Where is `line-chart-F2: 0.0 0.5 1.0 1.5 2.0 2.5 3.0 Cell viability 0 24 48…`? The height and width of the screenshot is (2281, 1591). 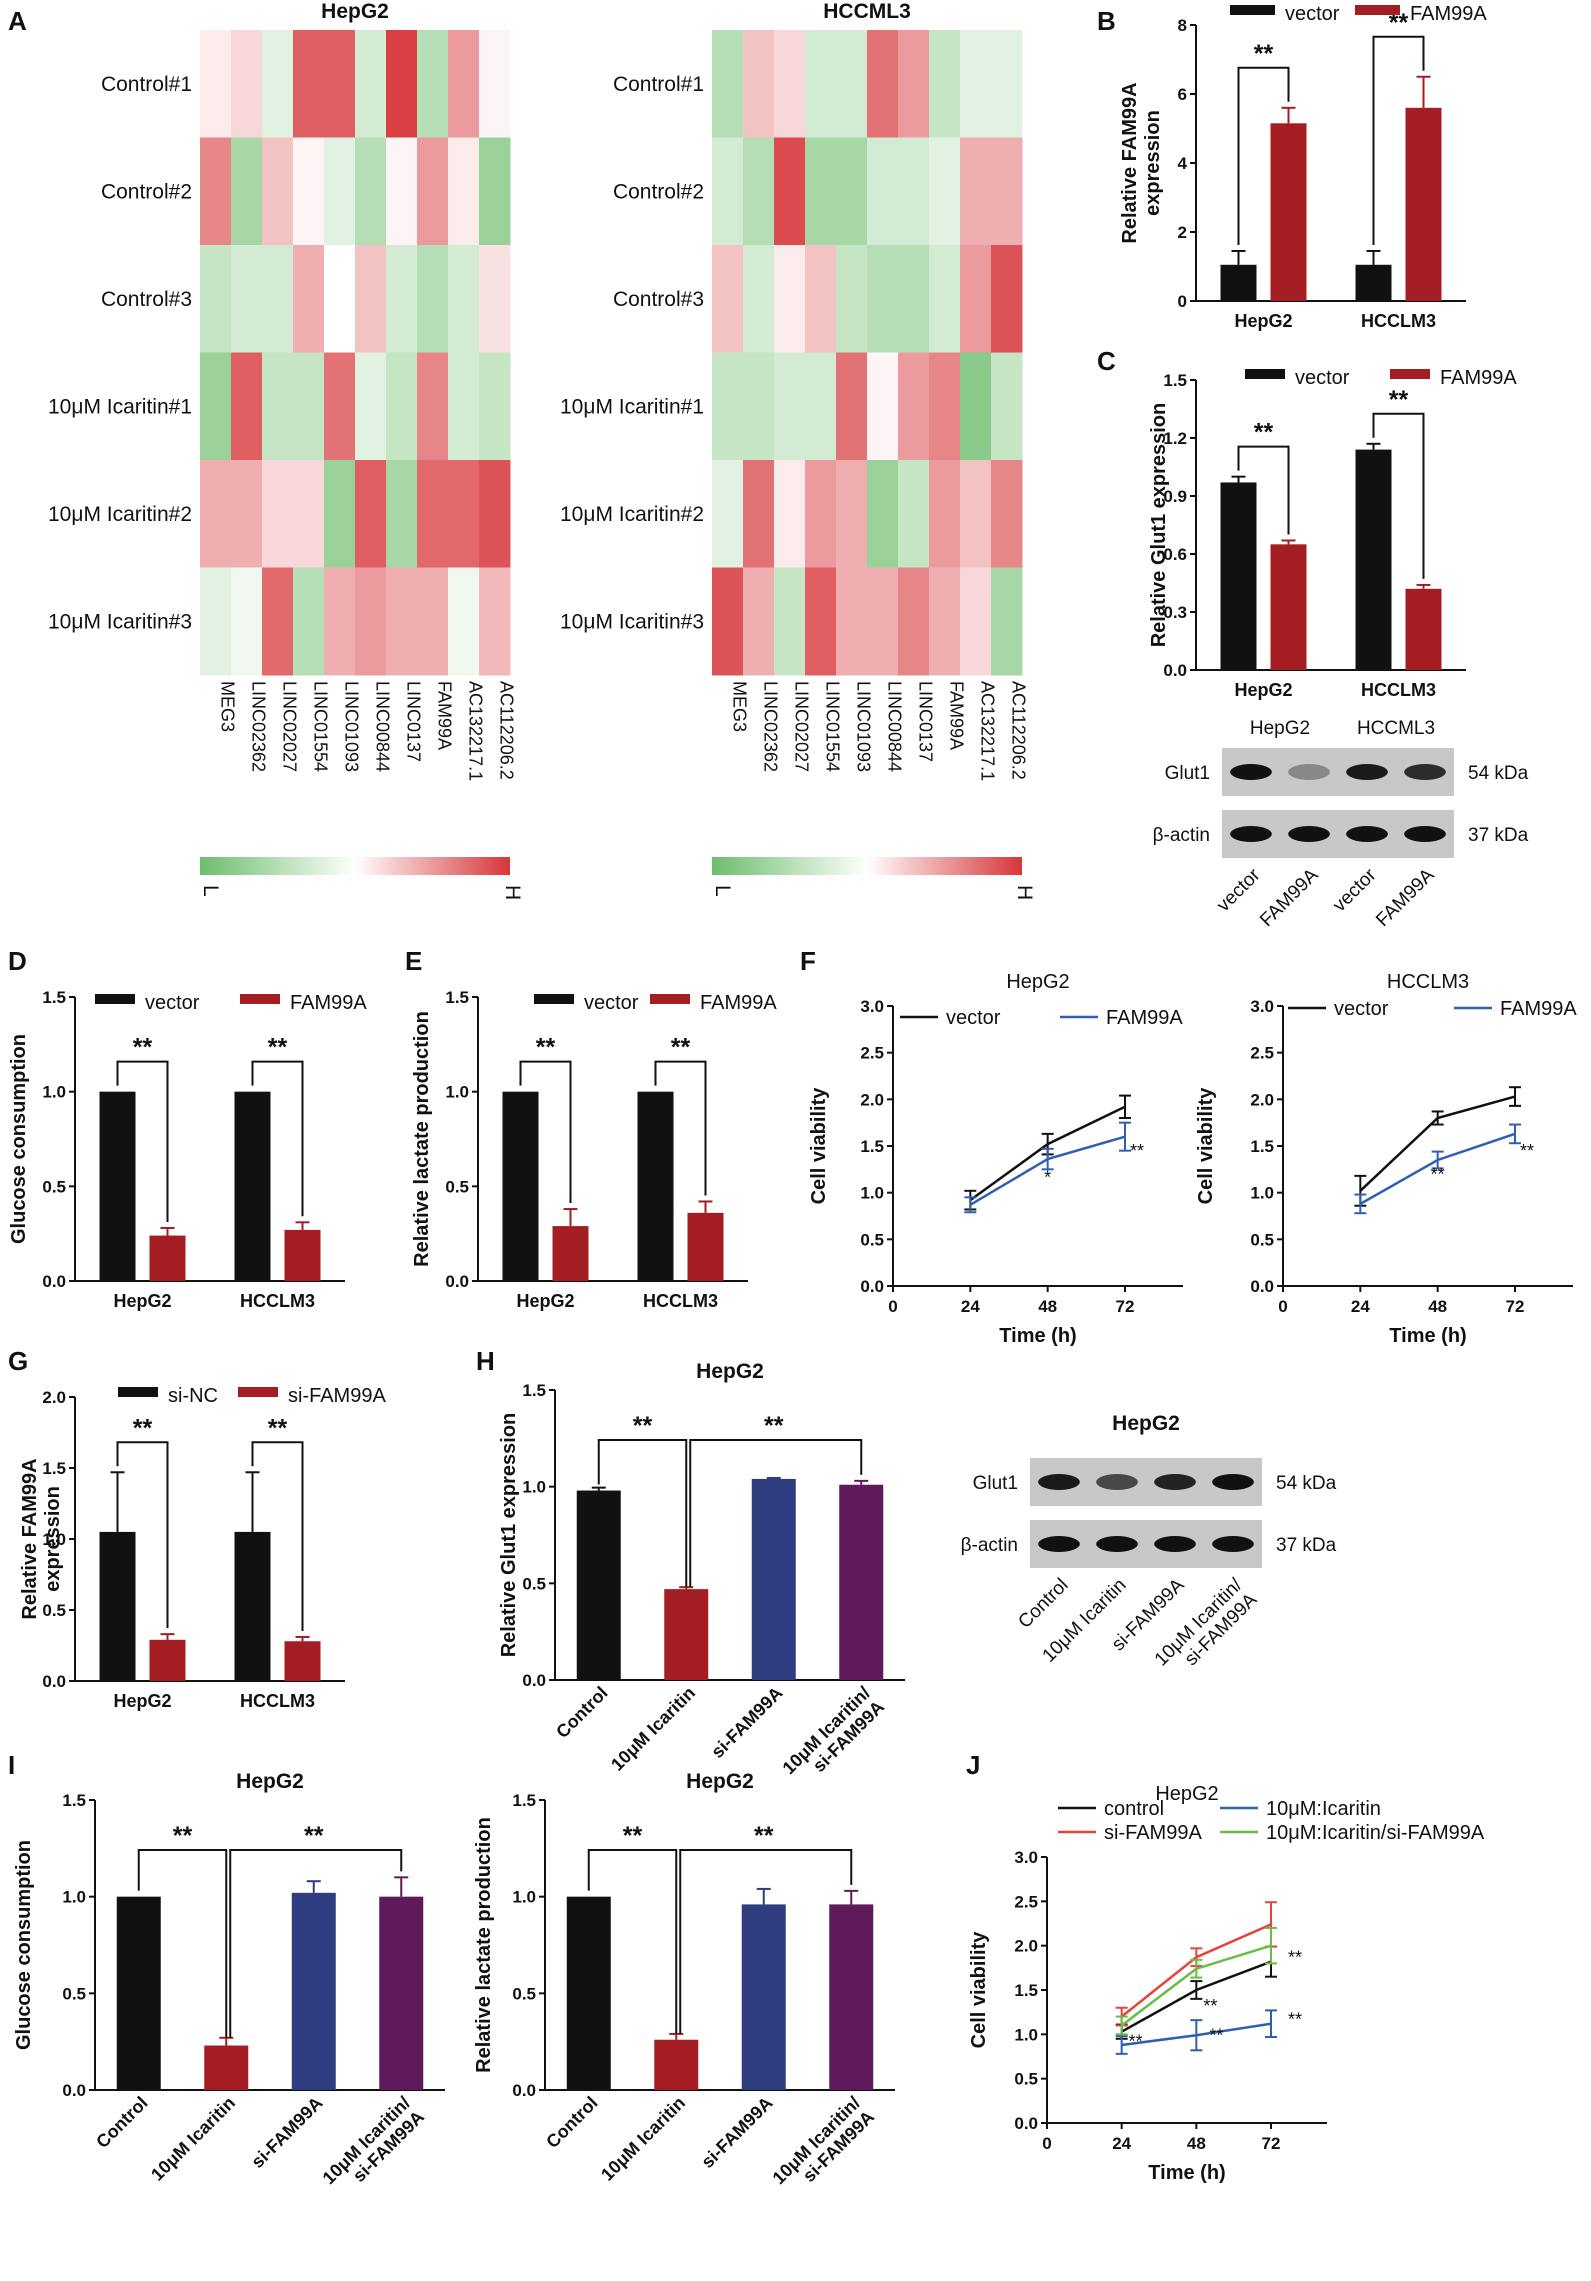
line-chart-F2: 0.0 0.5 1.0 1.5 2.0 2.5 3.0 Cell viability 0 24 48… is located at coordinates (1386, 1159).